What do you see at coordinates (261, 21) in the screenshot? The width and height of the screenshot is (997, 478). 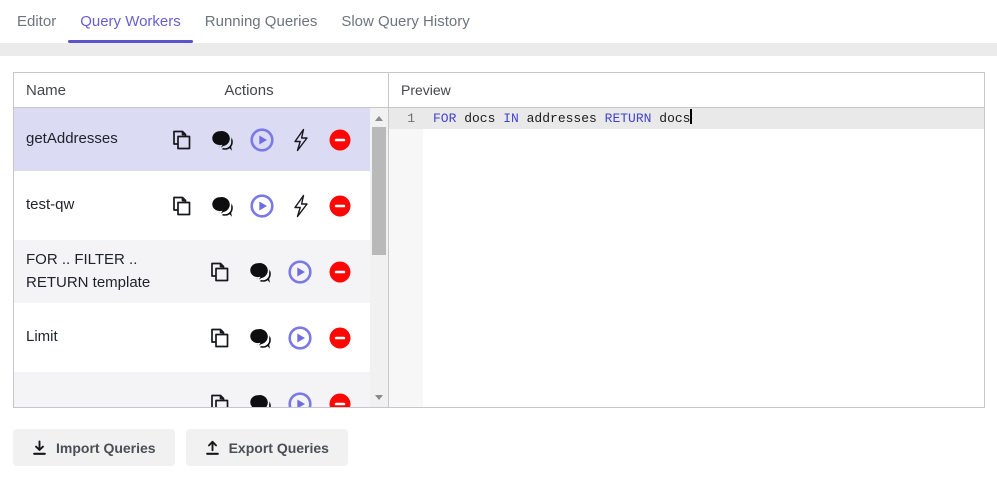 I see `tab-running-queries: Running Queries` at bounding box center [261, 21].